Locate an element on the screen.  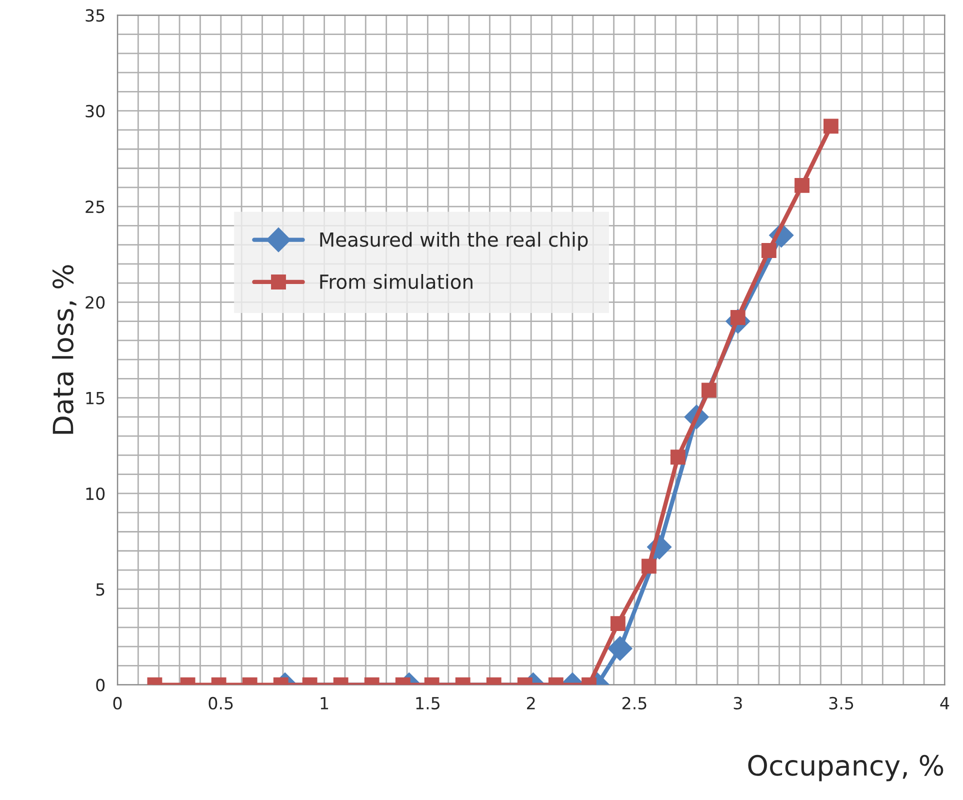
x-tick-label: 0.5 is located at coordinates (220, 703).